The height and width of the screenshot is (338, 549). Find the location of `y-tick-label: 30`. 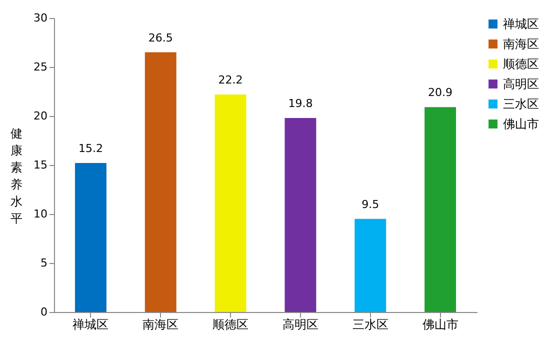

y-tick-label: 30 is located at coordinates (41, 18).